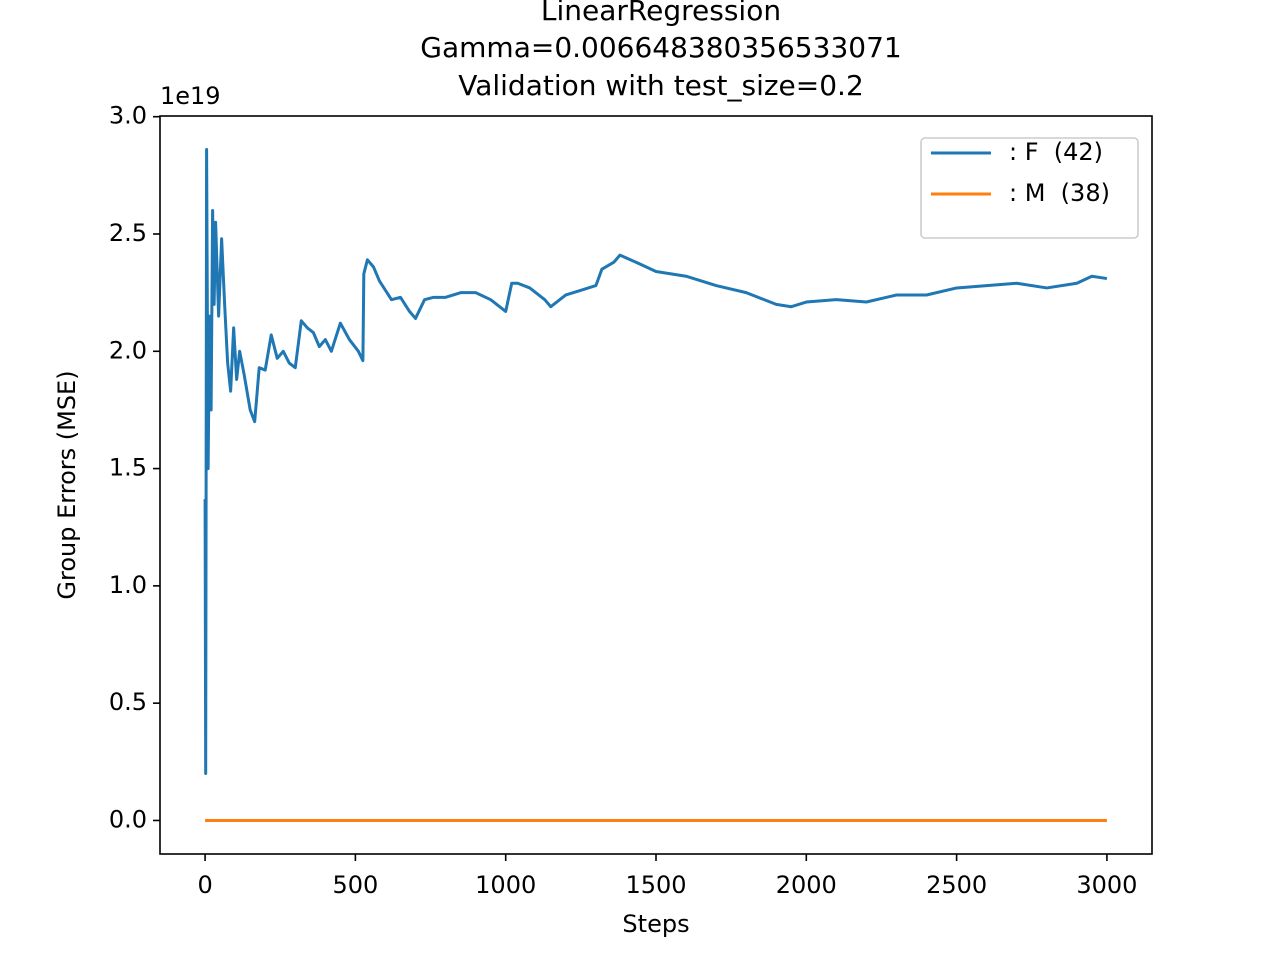  Describe the element at coordinates (956, 885) in the screenshot. I see `x-tick-label: 2500` at that location.